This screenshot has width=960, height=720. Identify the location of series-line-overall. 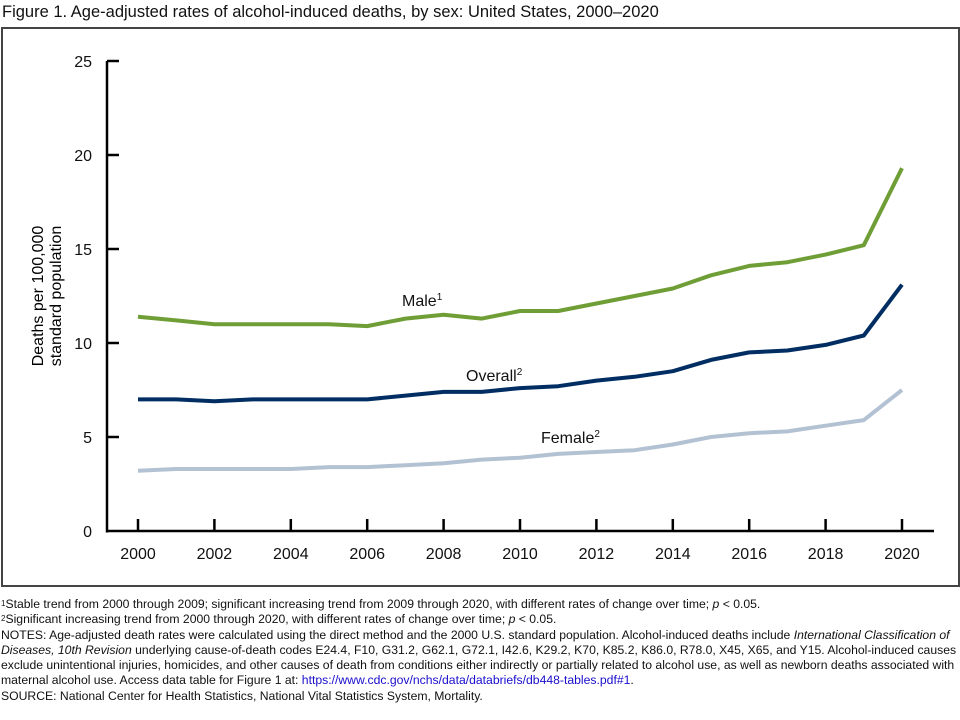
(521, 343).